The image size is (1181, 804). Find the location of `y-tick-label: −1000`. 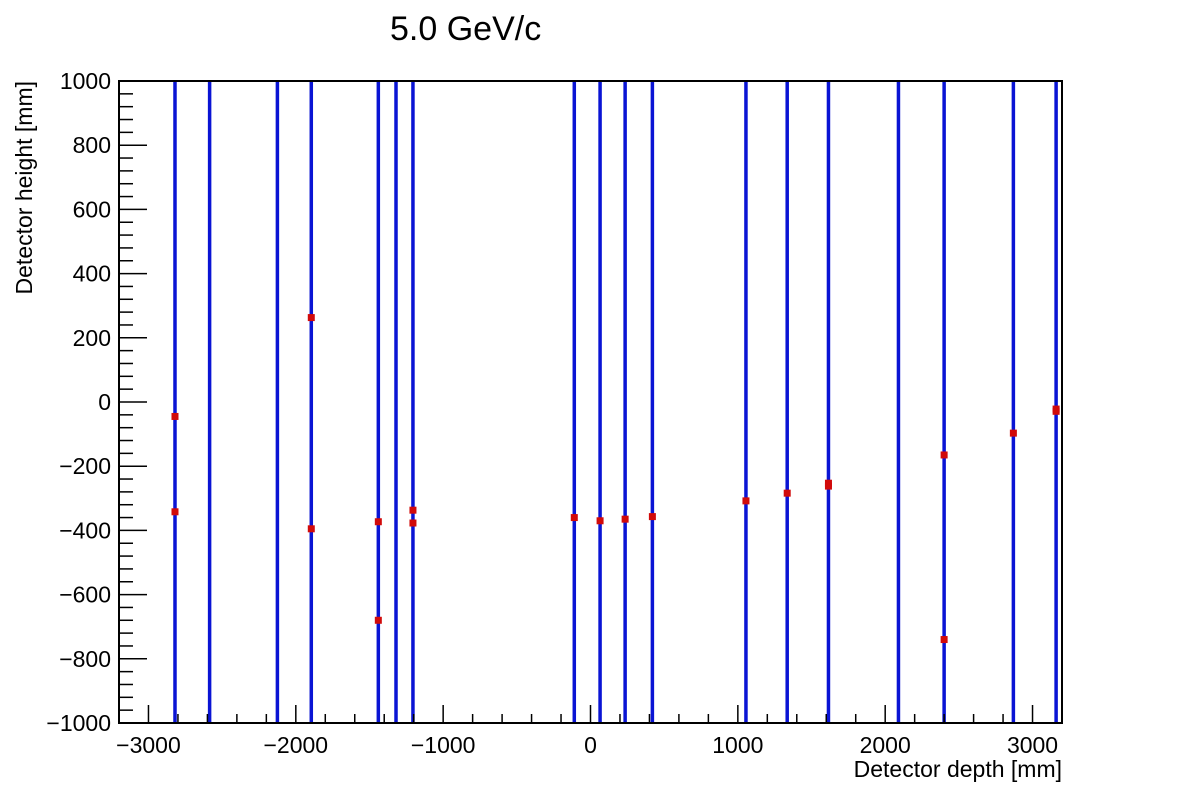

y-tick-label: −1000 is located at coordinates (78, 723).